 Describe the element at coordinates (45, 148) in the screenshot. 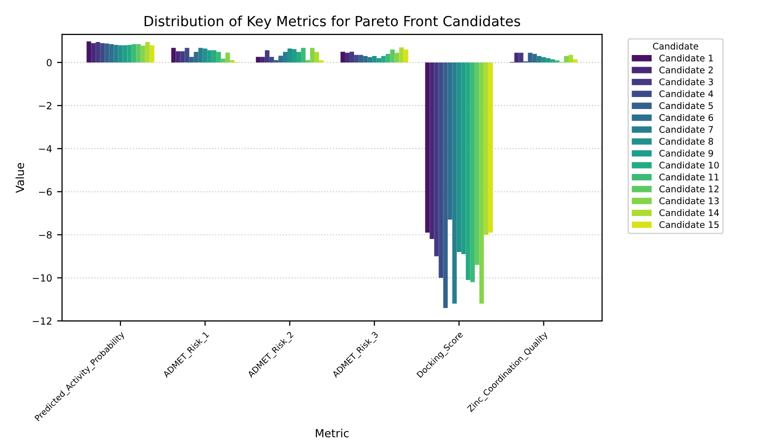

I see `y-tick-label: −4` at that location.